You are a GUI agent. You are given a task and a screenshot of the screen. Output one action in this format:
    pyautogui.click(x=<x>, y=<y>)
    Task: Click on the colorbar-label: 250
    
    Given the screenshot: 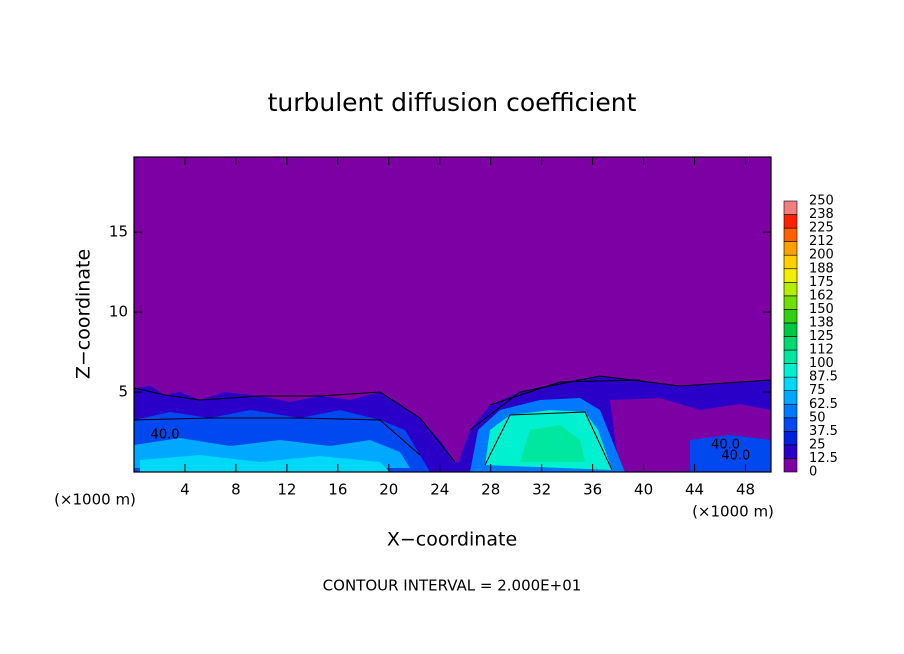 What is the action you would take?
    pyautogui.click(x=821, y=201)
    